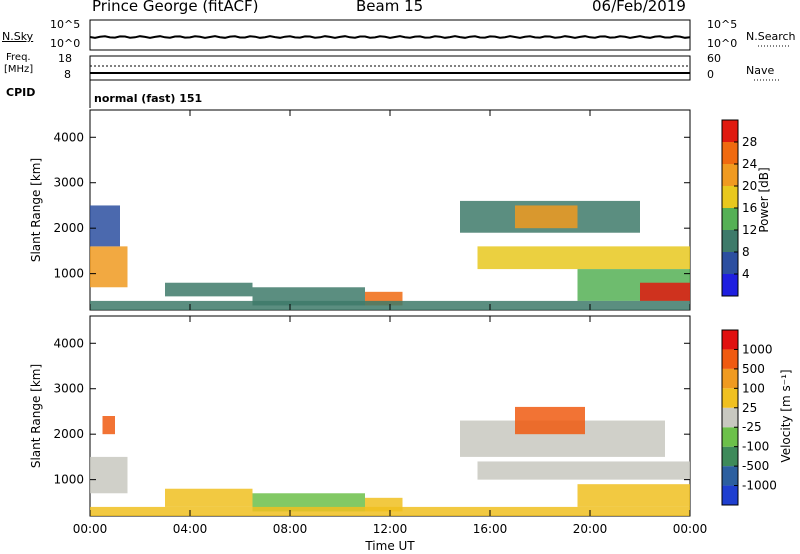  I want to click on nave-label: Nave, so click(760, 70).